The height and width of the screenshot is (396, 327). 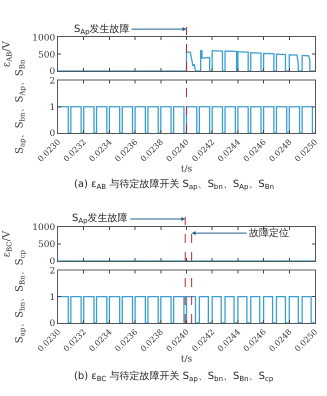 I want to click on text: (b) ε$_{BC}$ 与待定故障开关 S$_{ap}$、S$_{bn}$、S$_{Bn}$、S$_{cp}$, so click(x=174, y=377).